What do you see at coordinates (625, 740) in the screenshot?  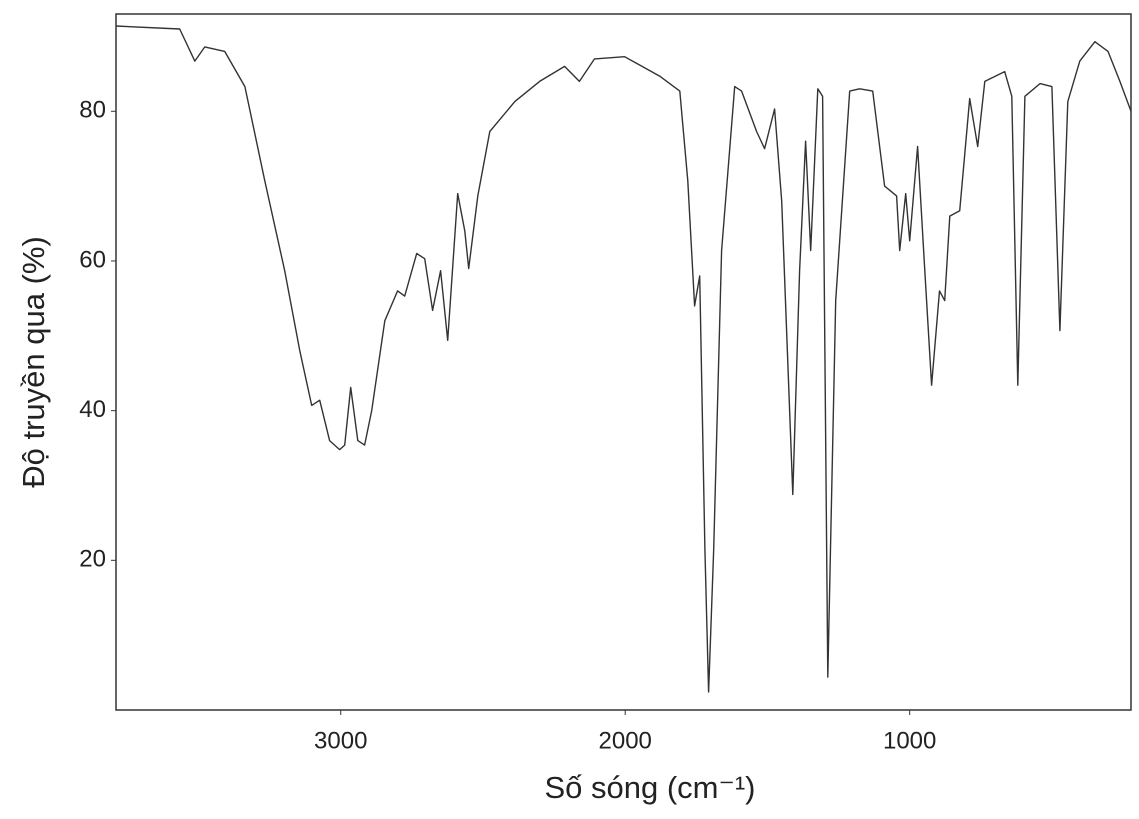 I see `x-tick-label: 2000` at bounding box center [625, 740].